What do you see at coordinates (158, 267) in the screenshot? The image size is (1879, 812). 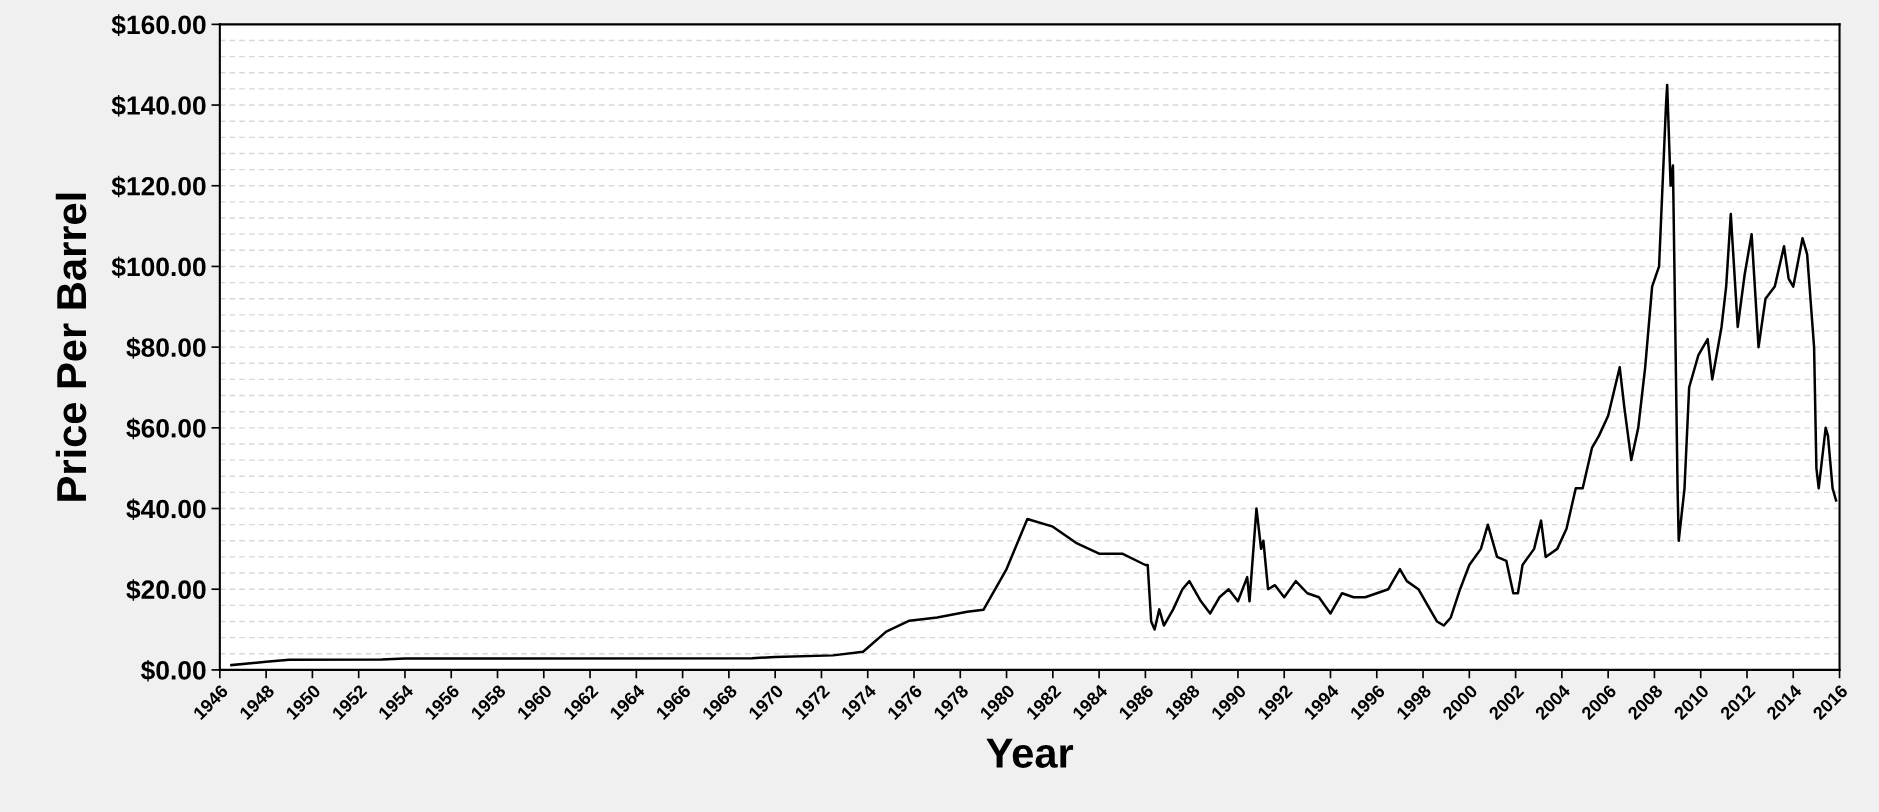 I see `y-tick-label: $100.00` at bounding box center [158, 267].